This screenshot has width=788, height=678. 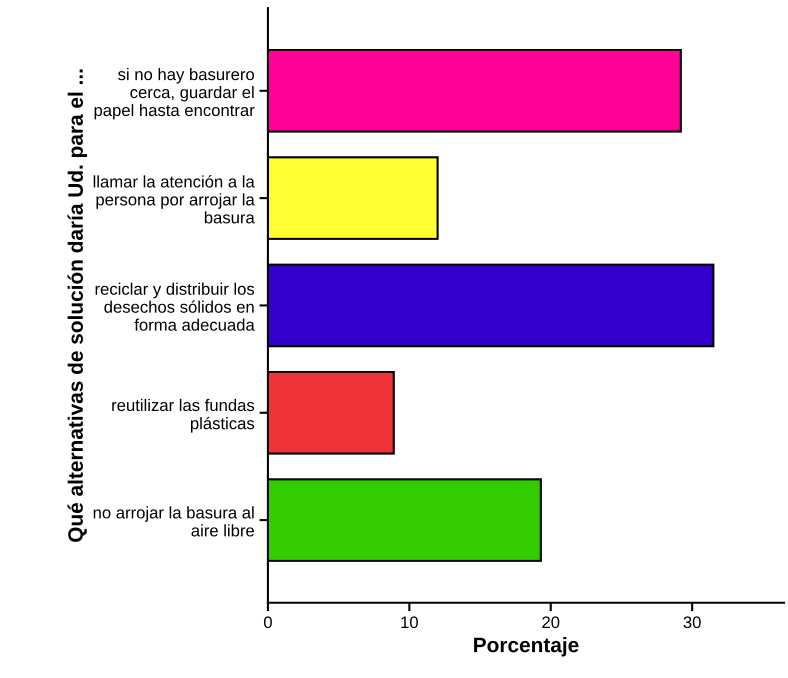 I want to click on x-axis-title: Porcentaje, so click(x=526, y=646).